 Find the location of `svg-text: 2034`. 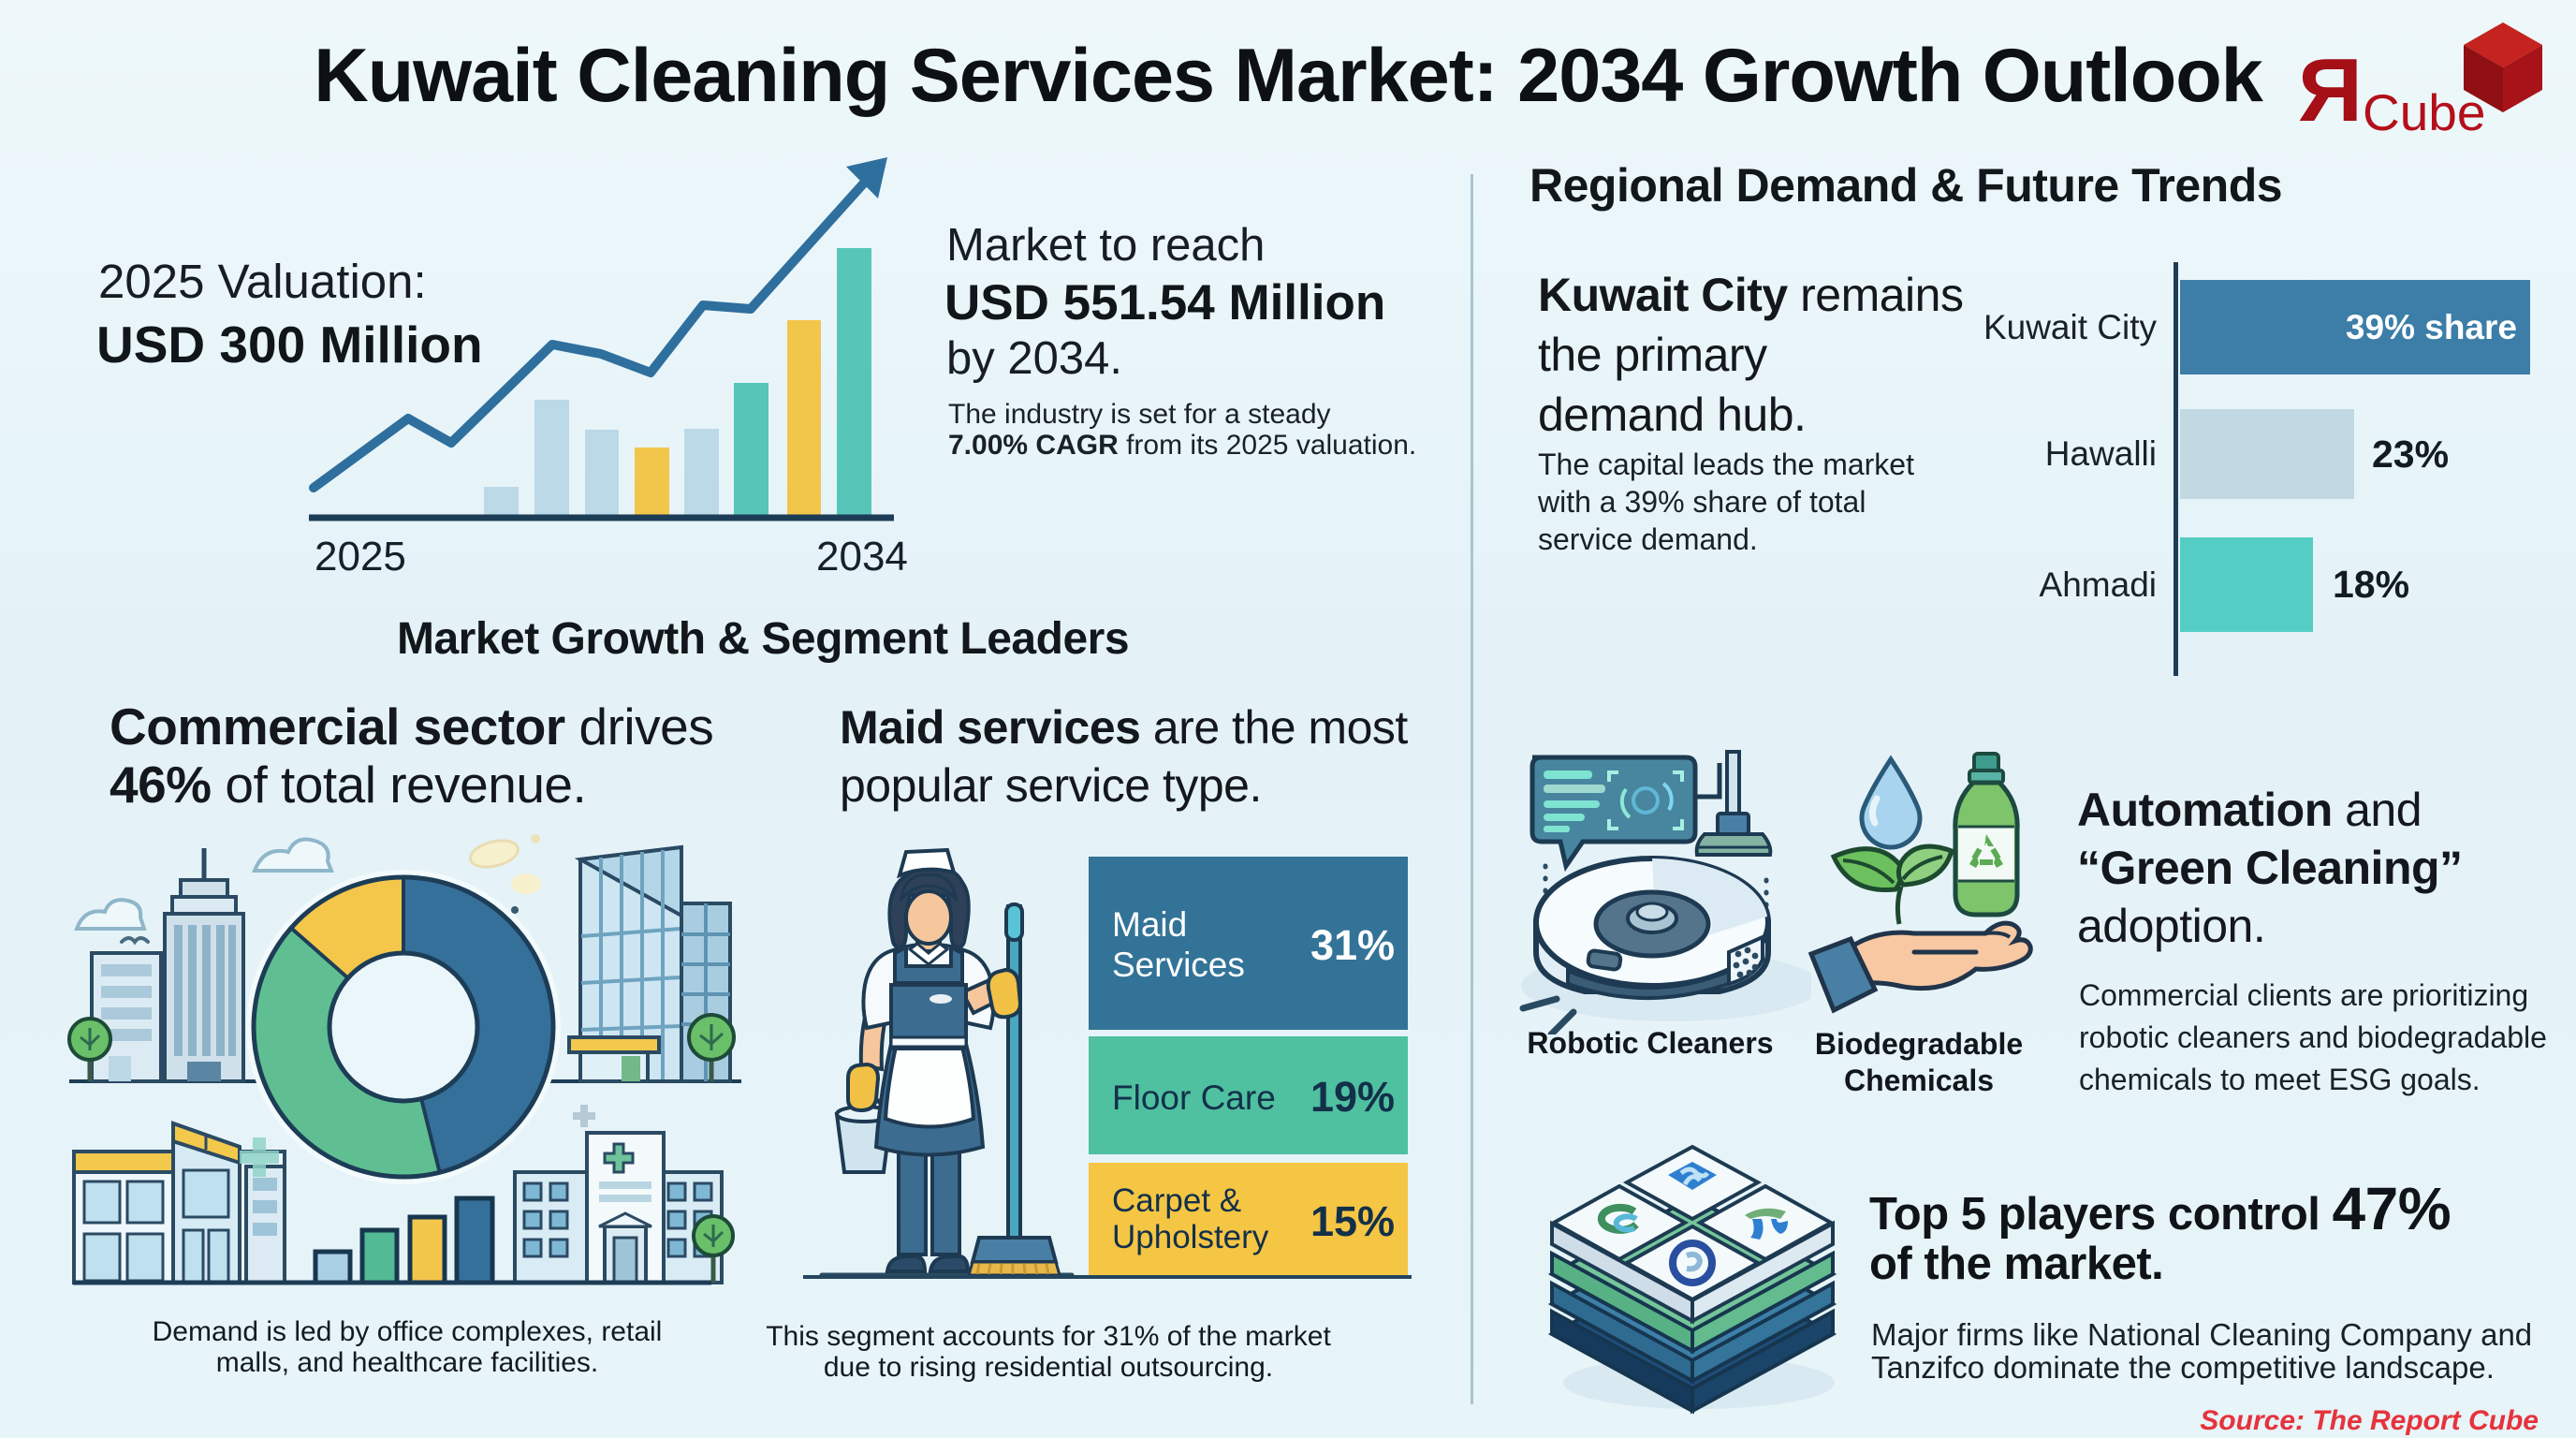

svg-text: 2034 is located at coordinates (862, 557).